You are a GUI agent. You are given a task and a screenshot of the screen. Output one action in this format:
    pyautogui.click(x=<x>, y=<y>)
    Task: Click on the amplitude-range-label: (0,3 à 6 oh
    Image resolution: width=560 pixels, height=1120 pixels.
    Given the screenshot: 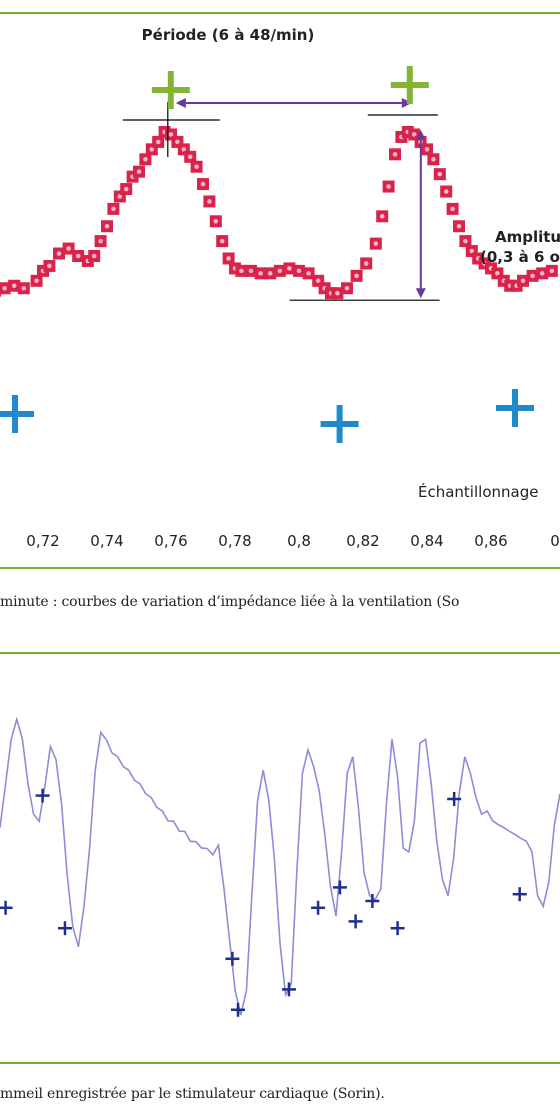 What is the action you would take?
    pyautogui.click(x=520, y=257)
    